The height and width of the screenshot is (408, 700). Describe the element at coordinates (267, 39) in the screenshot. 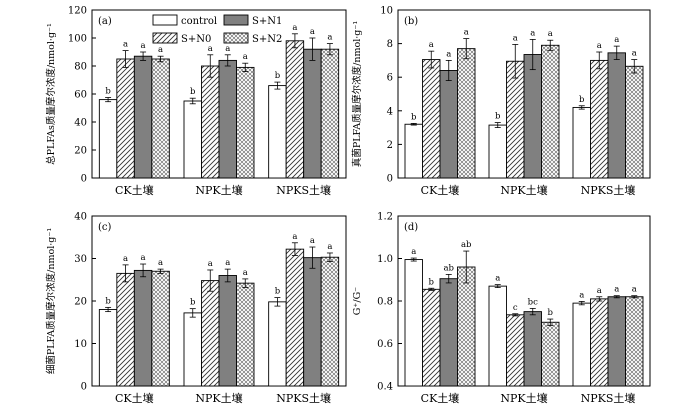

I see `legend-label: S+N2` at that location.